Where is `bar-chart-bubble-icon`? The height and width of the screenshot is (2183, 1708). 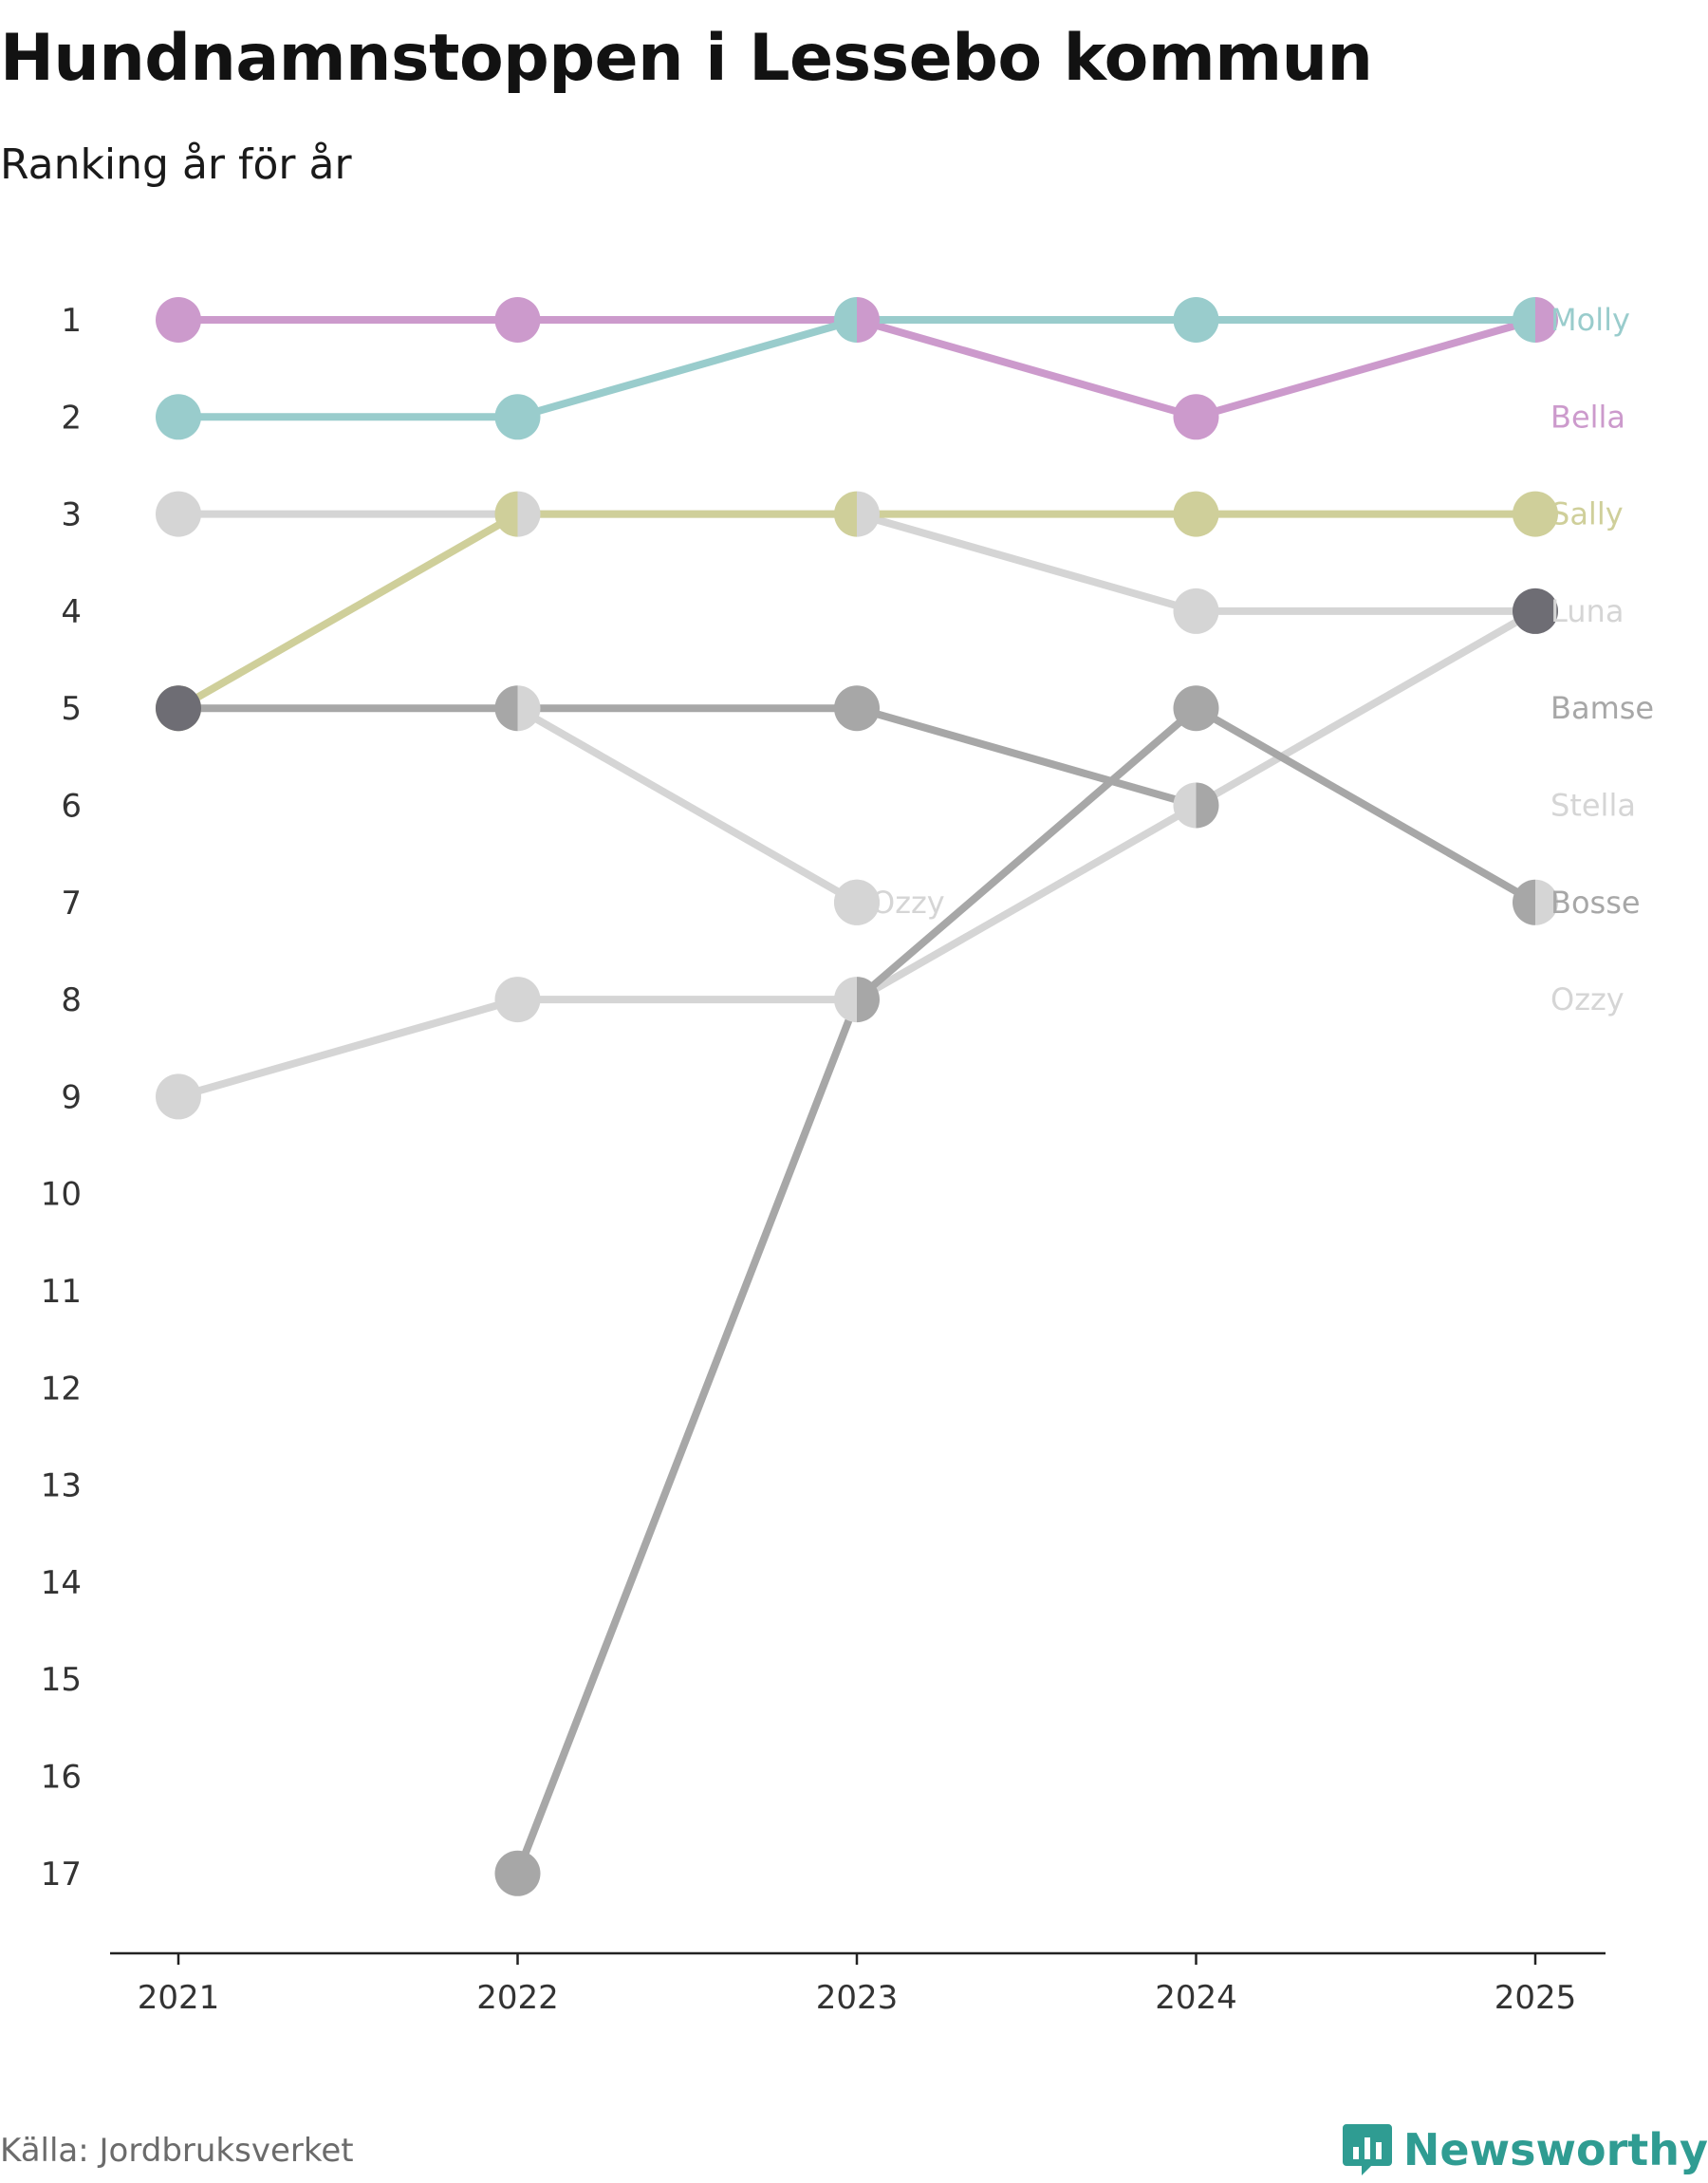 bar-chart-bubble-icon is located at coordinates (1367, 2149).